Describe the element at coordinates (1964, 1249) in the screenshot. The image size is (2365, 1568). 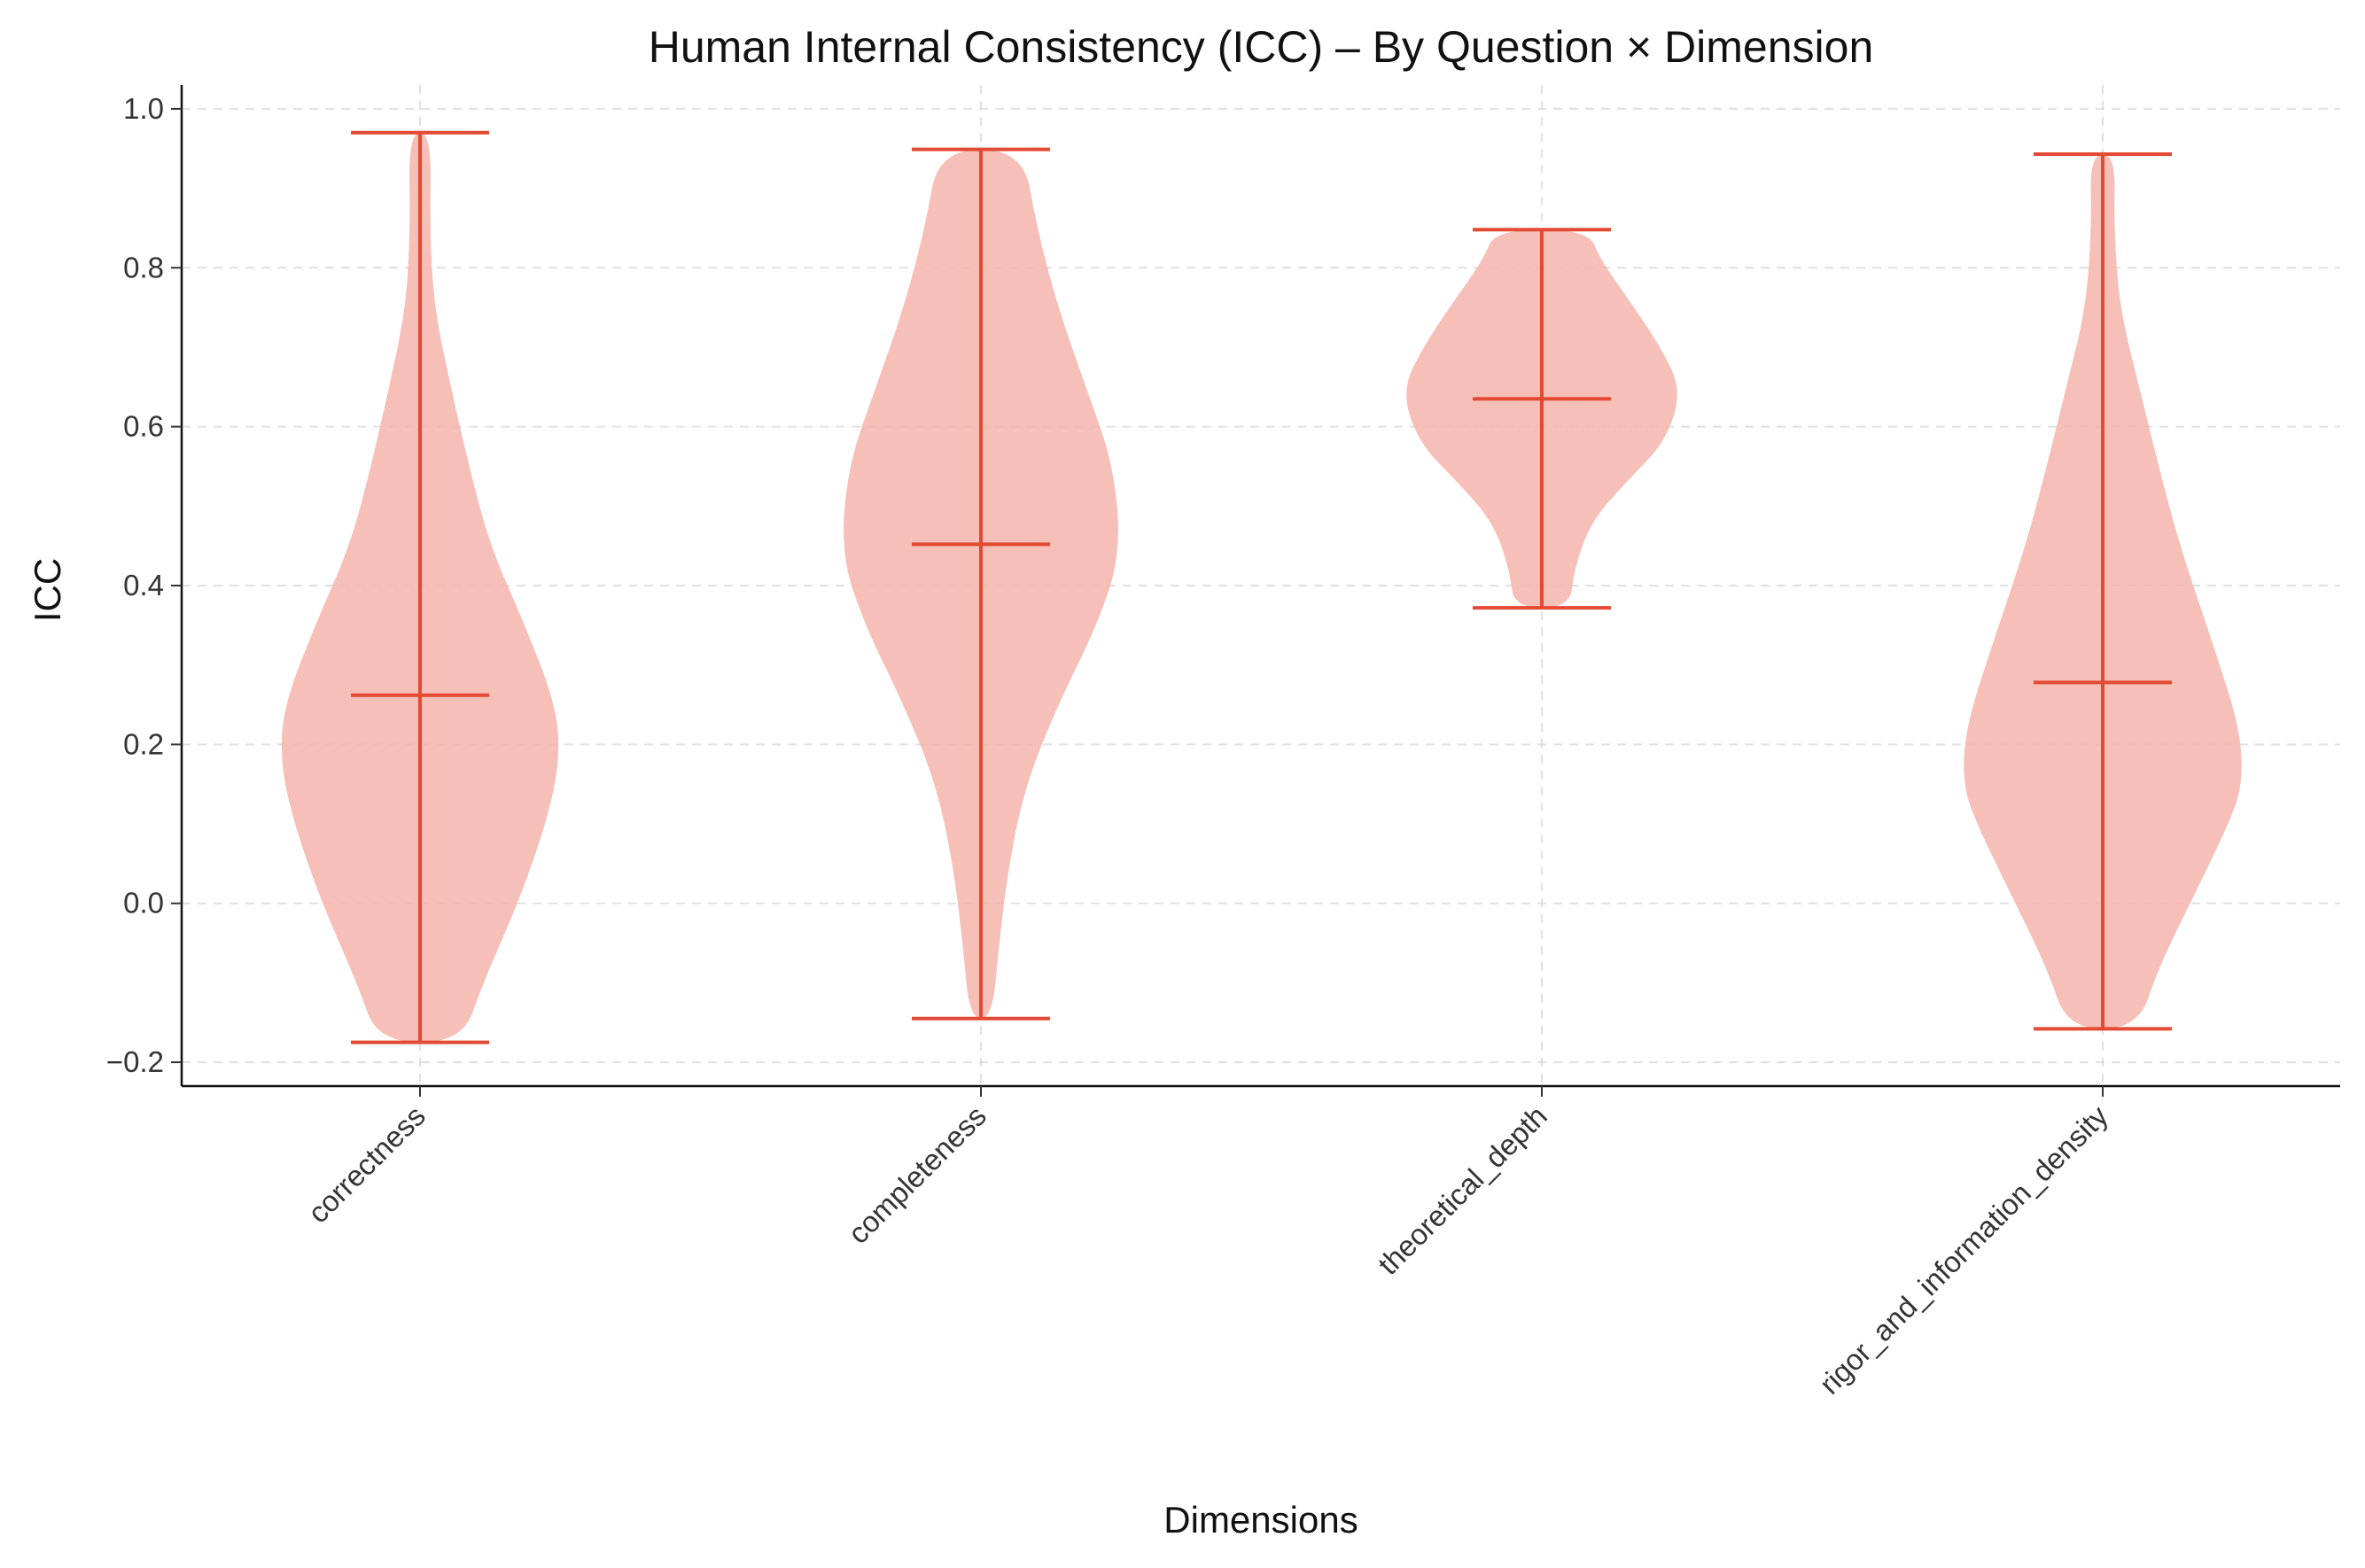
I see `x-tick-label: rigor_and_information_density` at that location.